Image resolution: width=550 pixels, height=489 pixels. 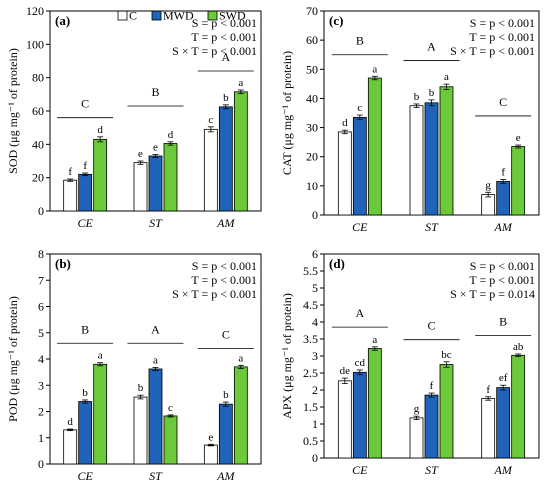 What do you see at coordinates (312, 11) in the screenshot?
I see `y-tick-label: 70` at bounding box center [312, 11].